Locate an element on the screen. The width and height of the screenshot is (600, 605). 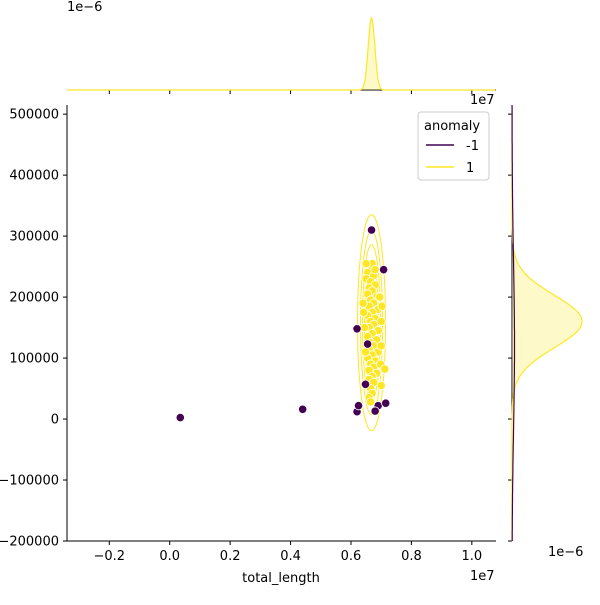
y-tick-label: 0 is located at coordinates (55, 420).